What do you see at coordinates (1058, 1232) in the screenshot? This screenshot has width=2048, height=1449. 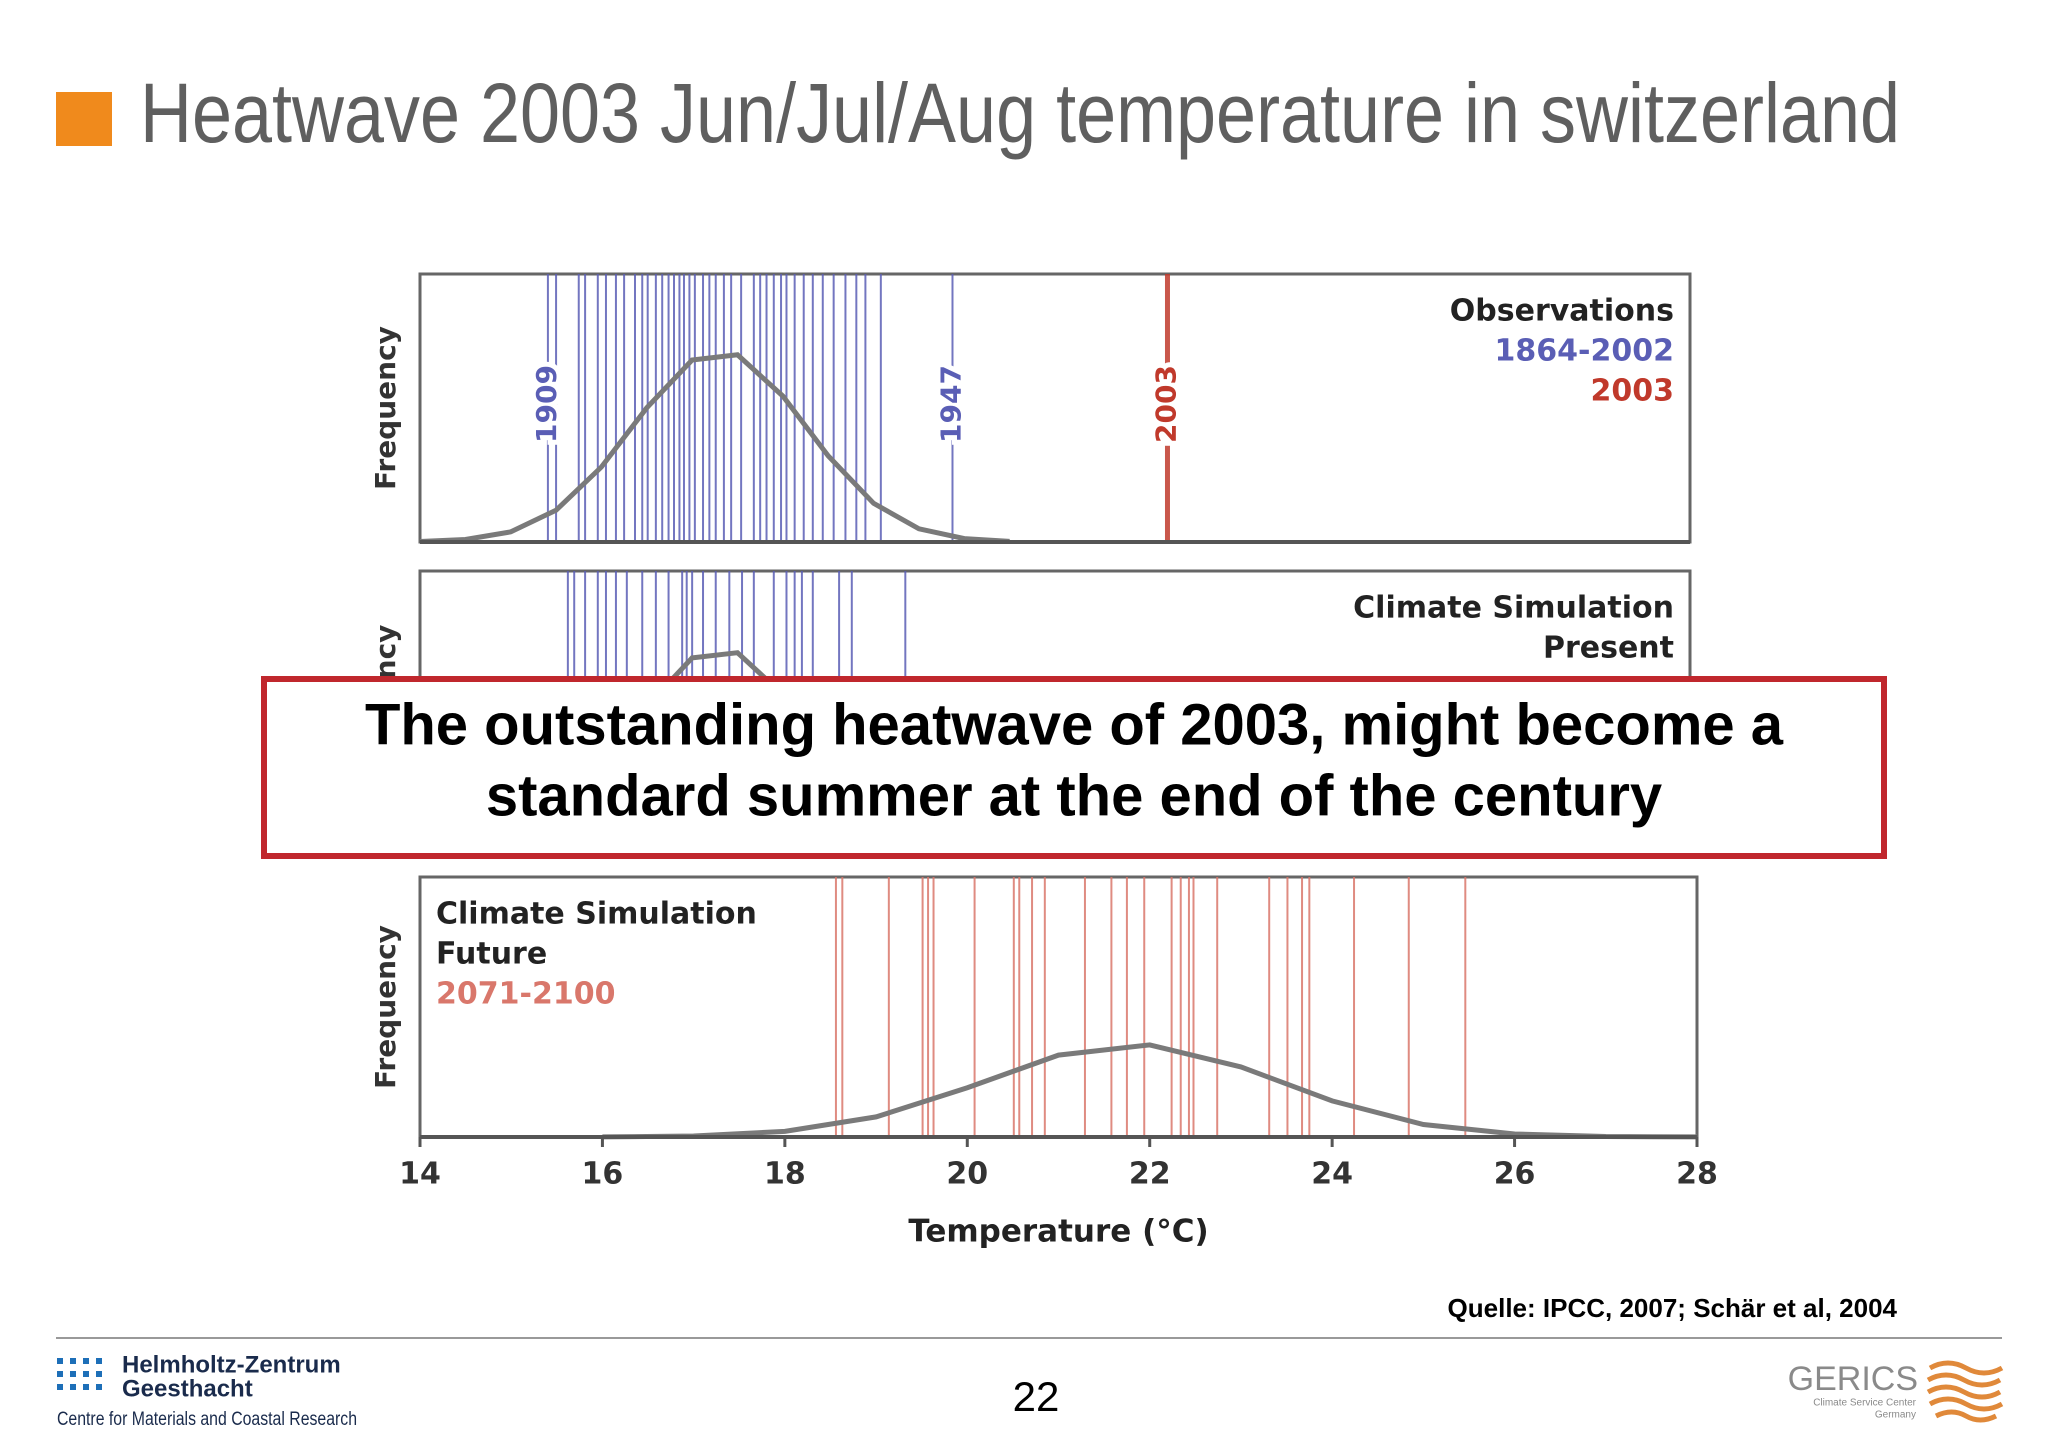 I see `x-axis-label: Temperature (°C)` at bounding box center [1058, 1232].